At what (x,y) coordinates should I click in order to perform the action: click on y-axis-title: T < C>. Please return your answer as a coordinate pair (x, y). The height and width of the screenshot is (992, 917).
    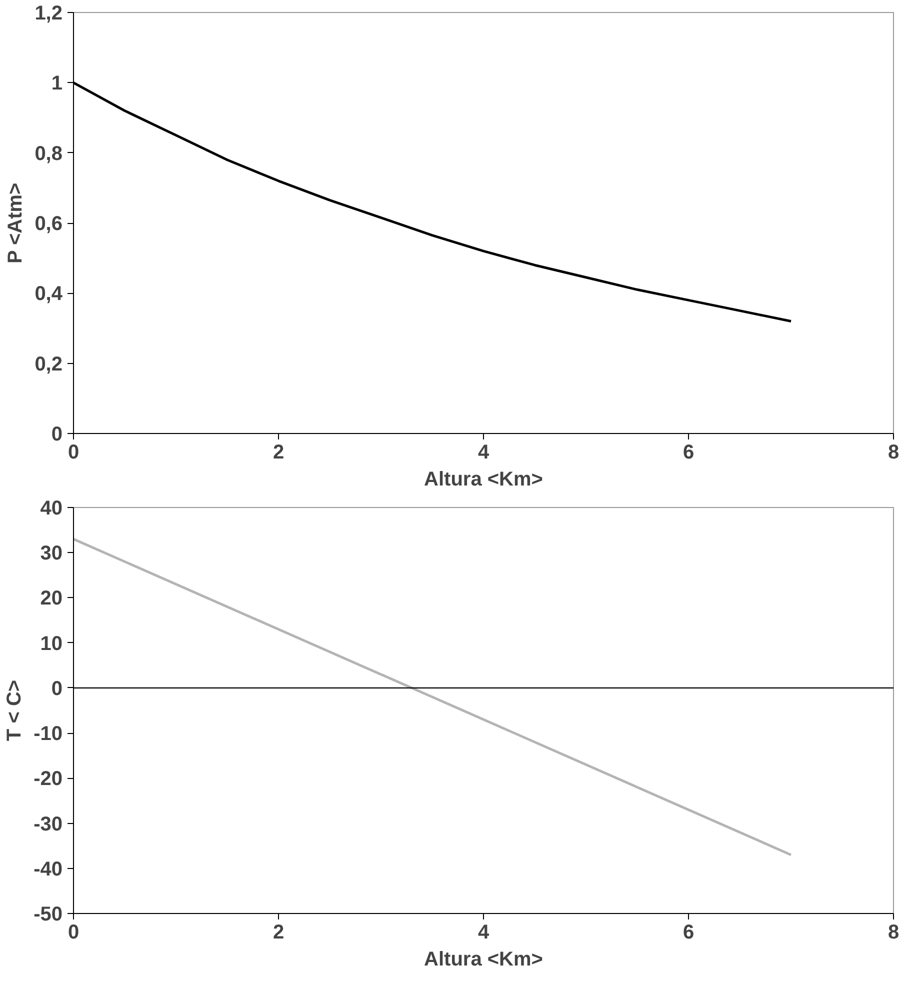
    Looking at the image, I should click on (15, 711).